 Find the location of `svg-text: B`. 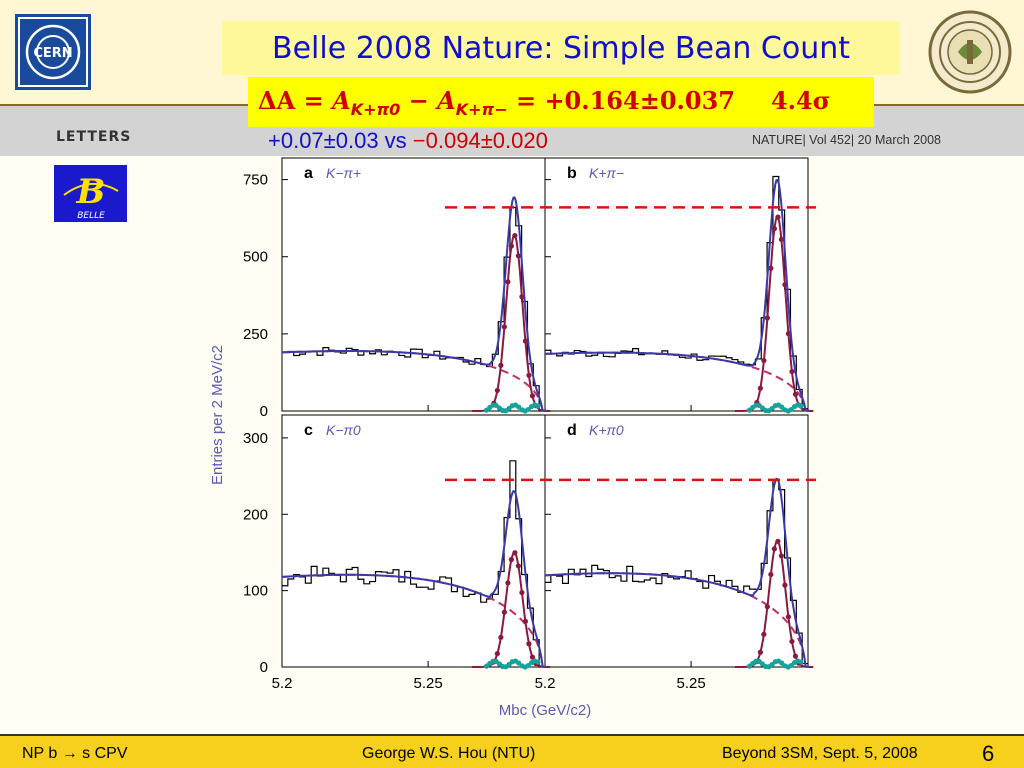

svg-text: B is located at coordinates (91, 192).